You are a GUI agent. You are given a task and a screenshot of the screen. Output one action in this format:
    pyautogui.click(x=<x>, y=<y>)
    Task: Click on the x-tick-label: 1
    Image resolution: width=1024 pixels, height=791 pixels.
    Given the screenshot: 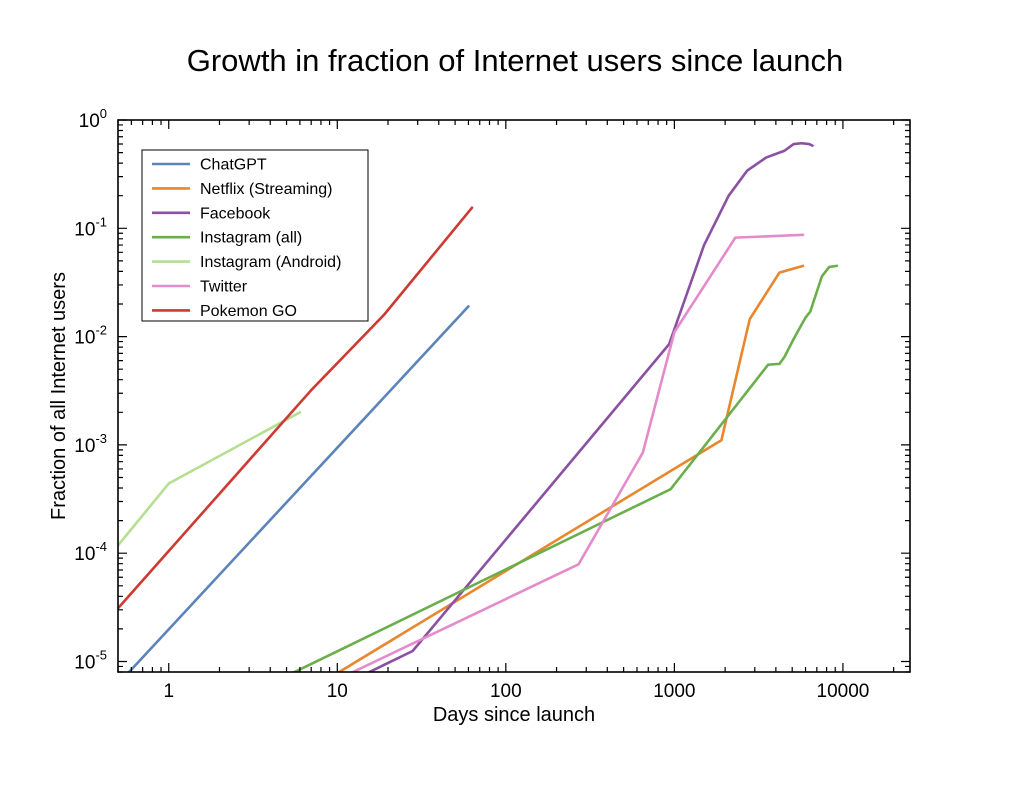 What is the action you would take?
    pyautogui.click(x=168, y=691)
    